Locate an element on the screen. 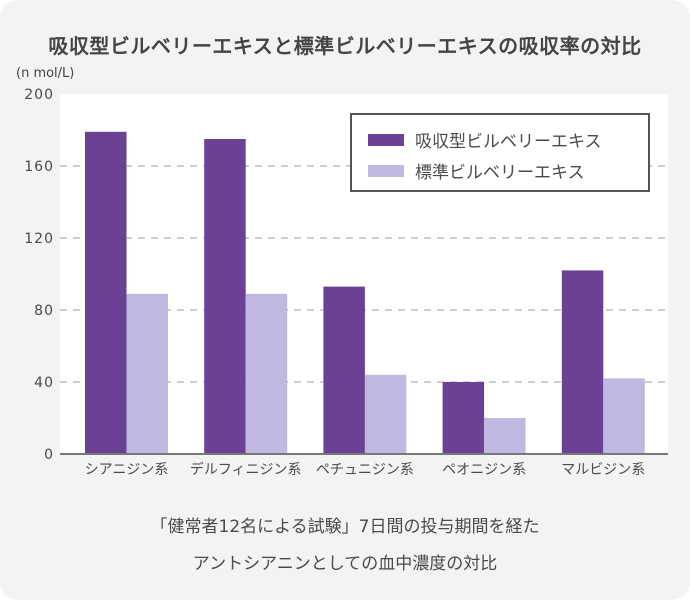 This screenshot has height=600, width=690. legend-item-standard: 標準ビルベリーエキス is located at coordinates (476, 170).